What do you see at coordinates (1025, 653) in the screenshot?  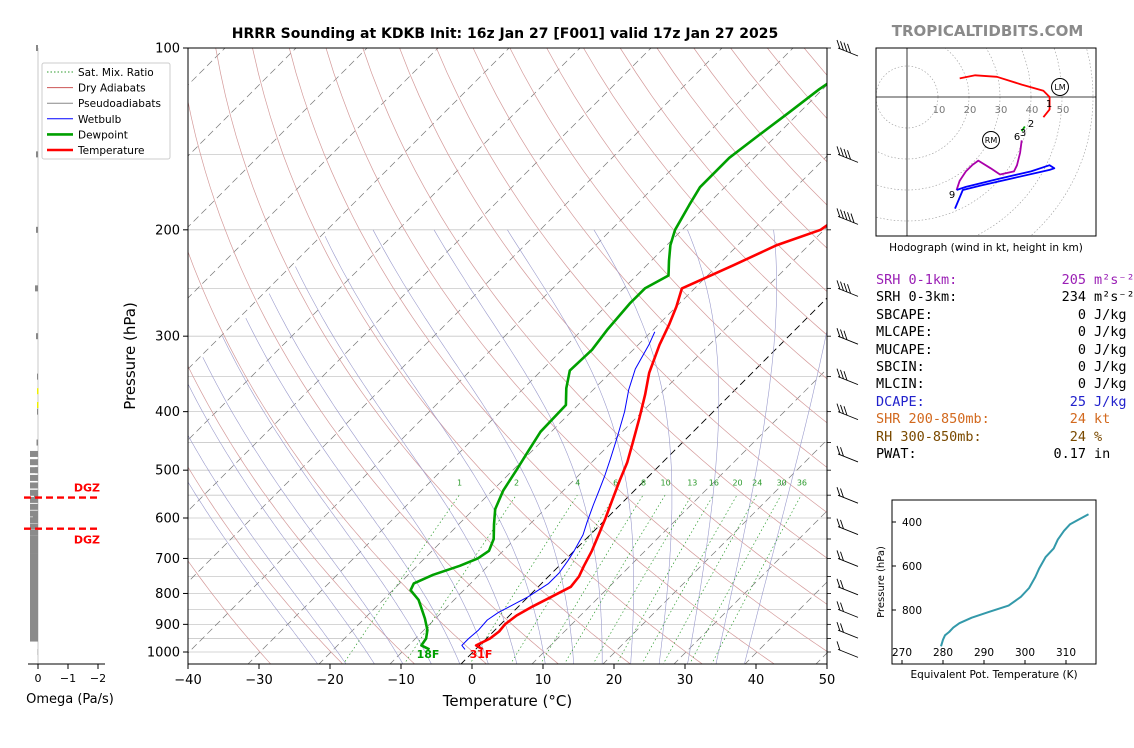 I see `theta-e-x-tick-label: 300` at bounding box center [1025, 653].